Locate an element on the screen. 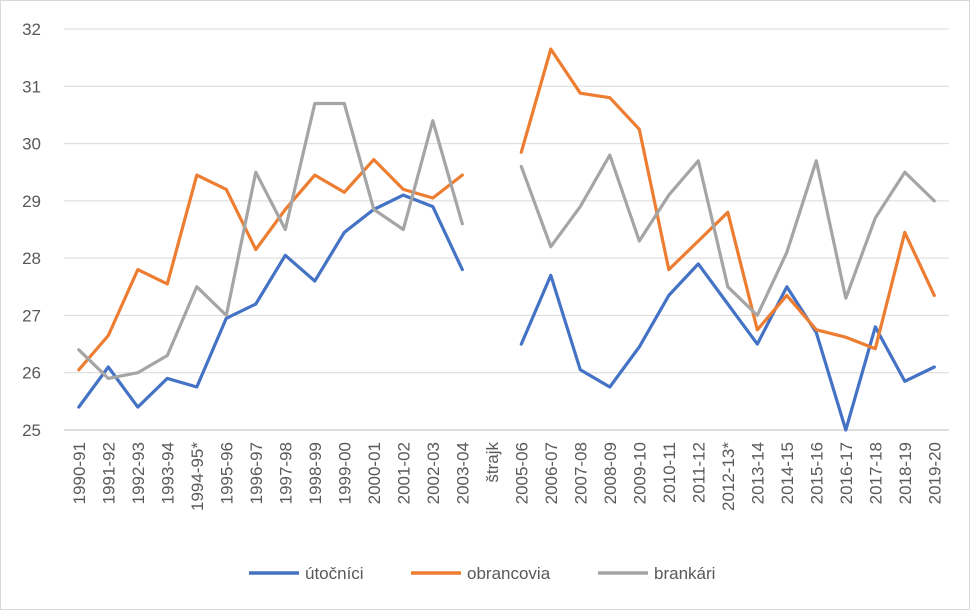 This screenshot has width=970, height=611. x-tick-label: 1995-96 is located at coordinates (226, 473).